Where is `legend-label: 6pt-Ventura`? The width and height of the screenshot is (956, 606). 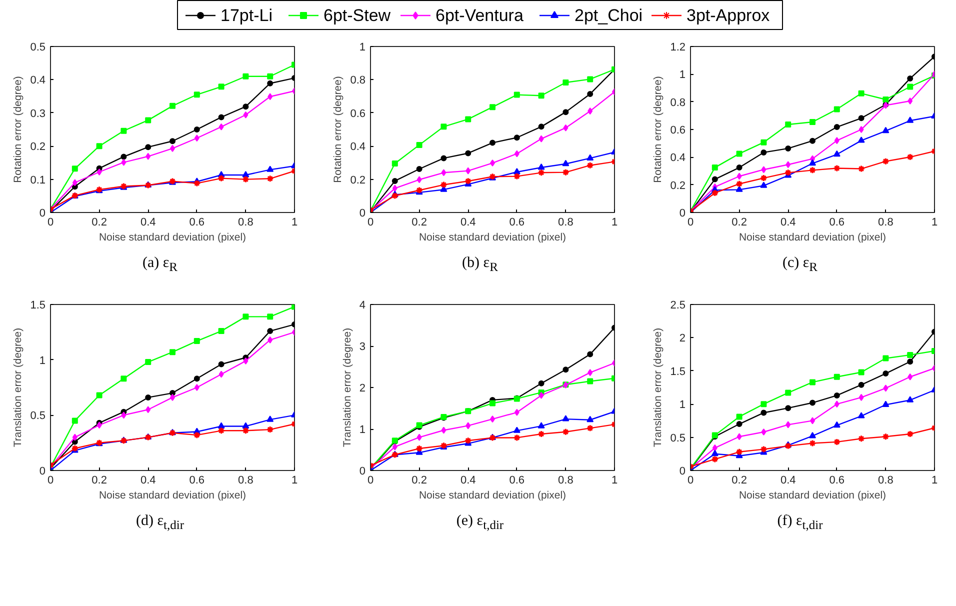 legend-label: 6pt-Ventura is located at coordinates (480, 15).